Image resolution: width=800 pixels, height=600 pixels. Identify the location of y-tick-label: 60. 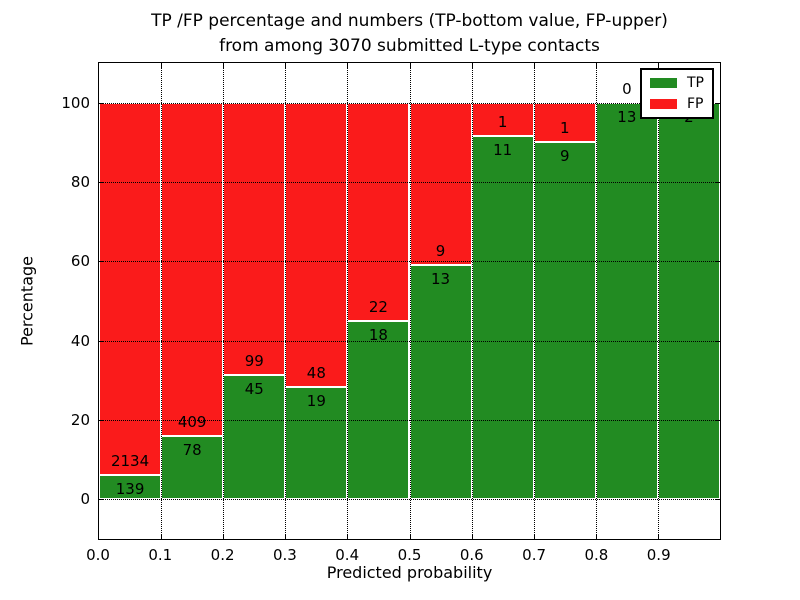
(80, 261).